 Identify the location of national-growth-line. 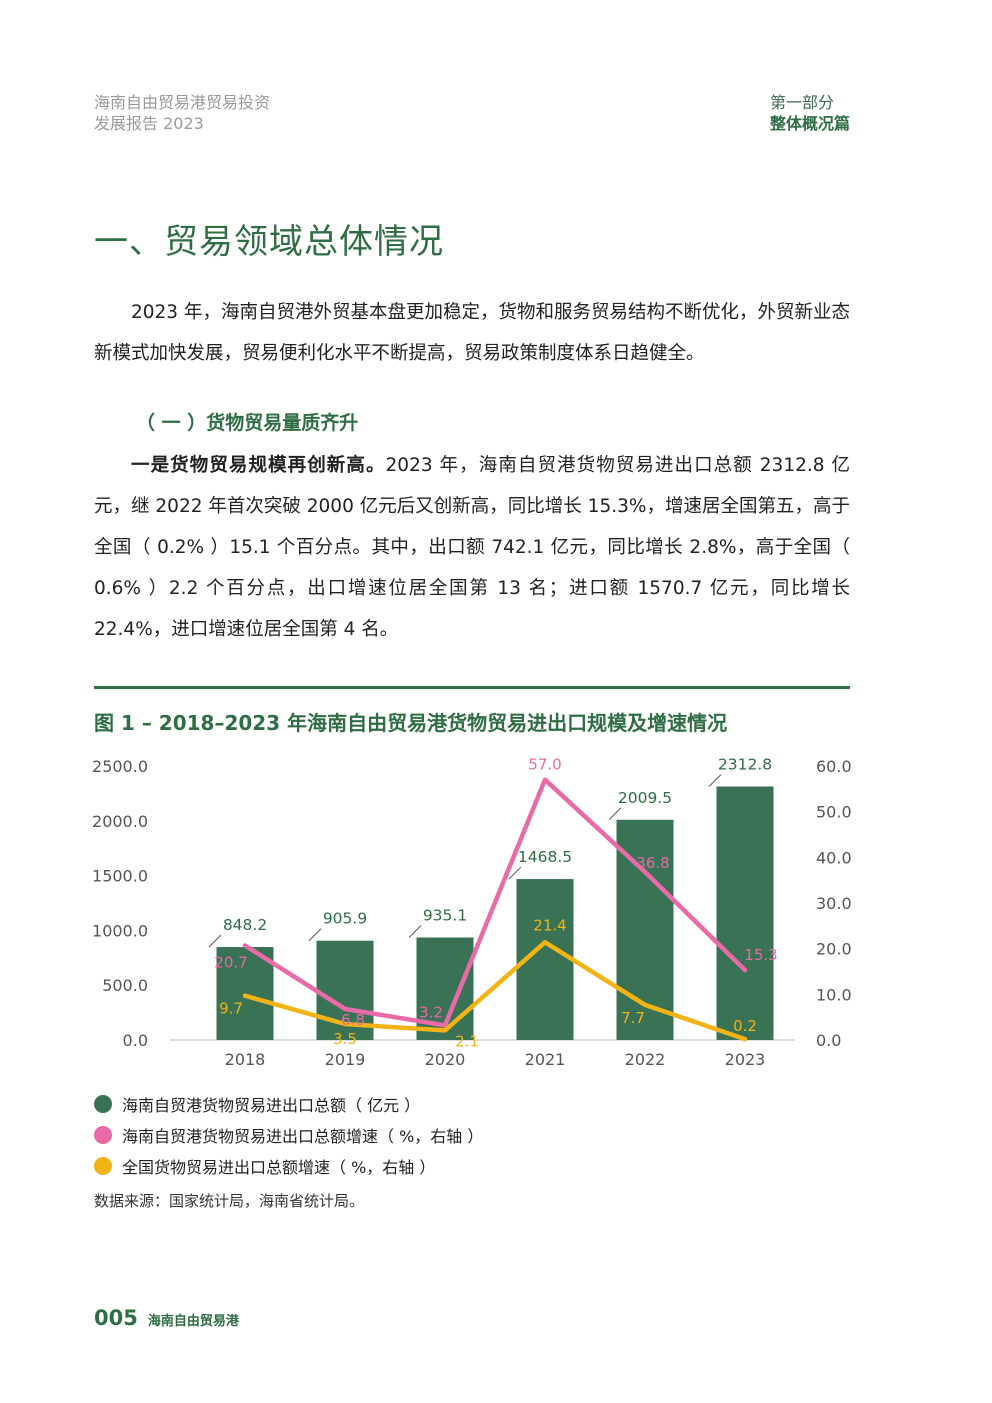
(495, 991).